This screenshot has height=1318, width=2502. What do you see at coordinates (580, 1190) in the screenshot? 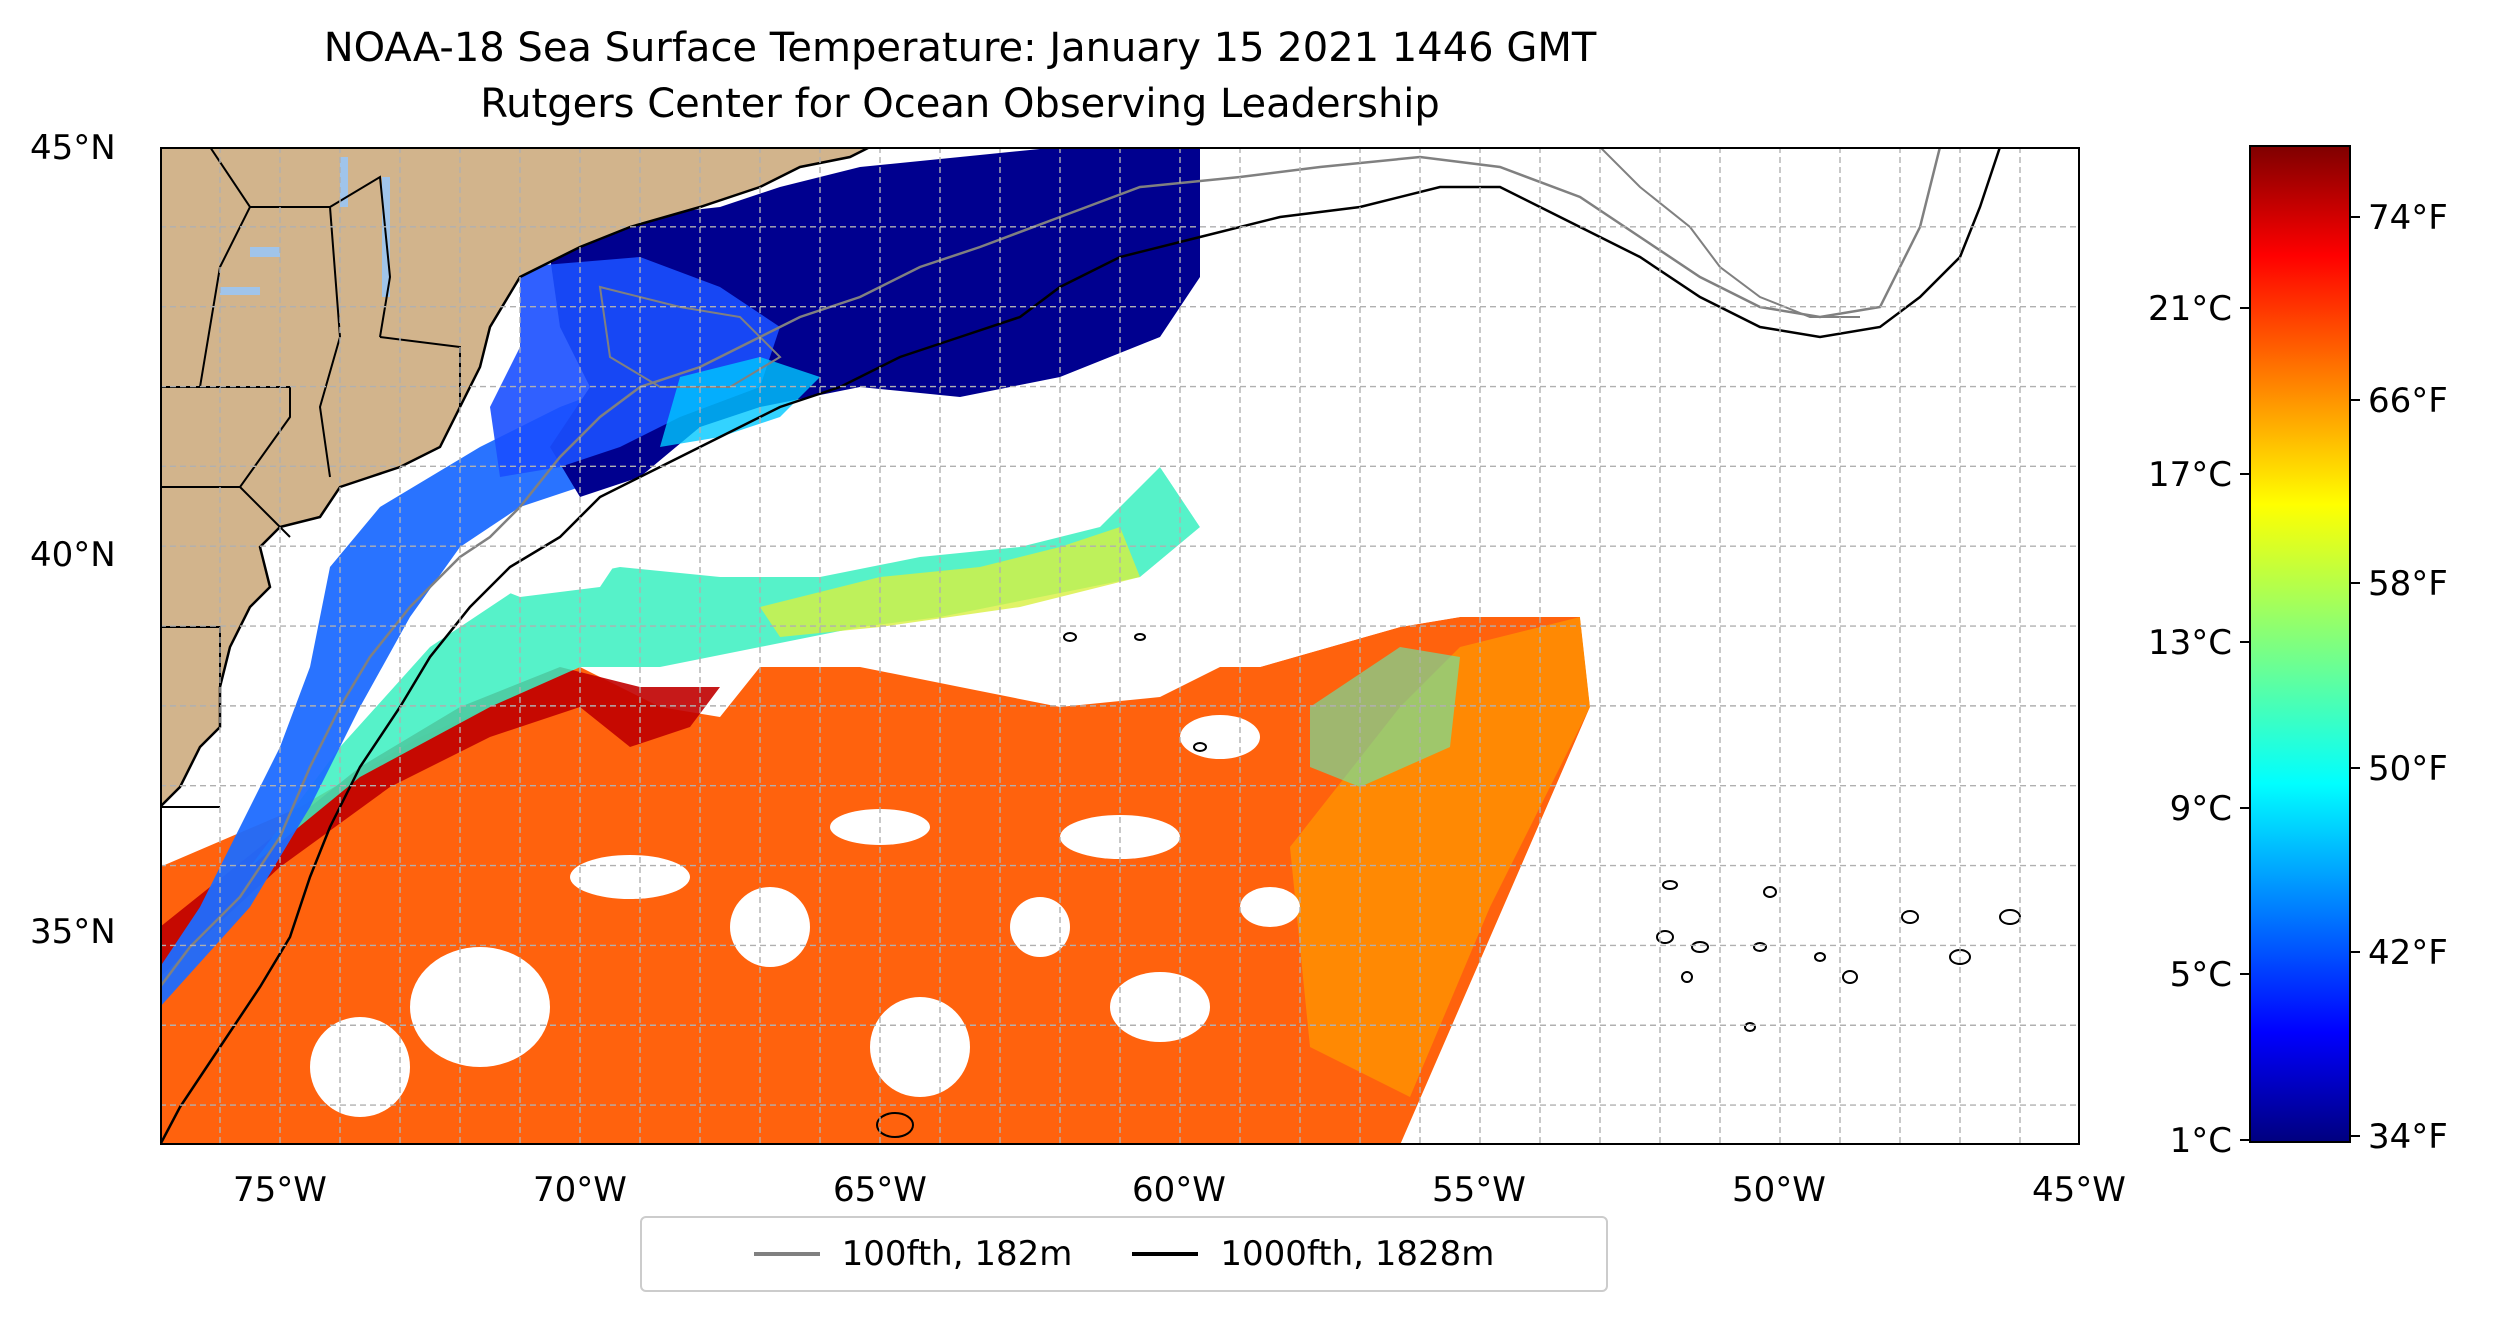
I see `lon-tick-label: 70°W` at bounding box center [580, 1190].